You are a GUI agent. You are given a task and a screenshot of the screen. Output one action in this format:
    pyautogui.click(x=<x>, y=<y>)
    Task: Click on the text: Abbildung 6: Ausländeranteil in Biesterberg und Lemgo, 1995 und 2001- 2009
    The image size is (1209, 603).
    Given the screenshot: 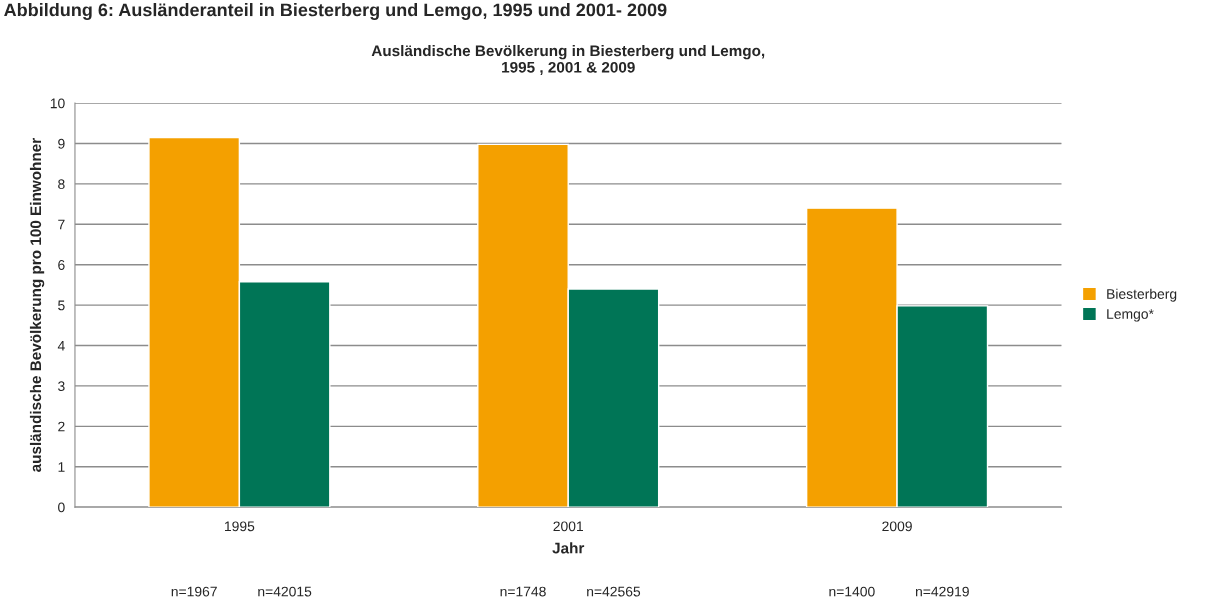 What is the action you would take?
    pyautogui.click(x=335, y=11)
    